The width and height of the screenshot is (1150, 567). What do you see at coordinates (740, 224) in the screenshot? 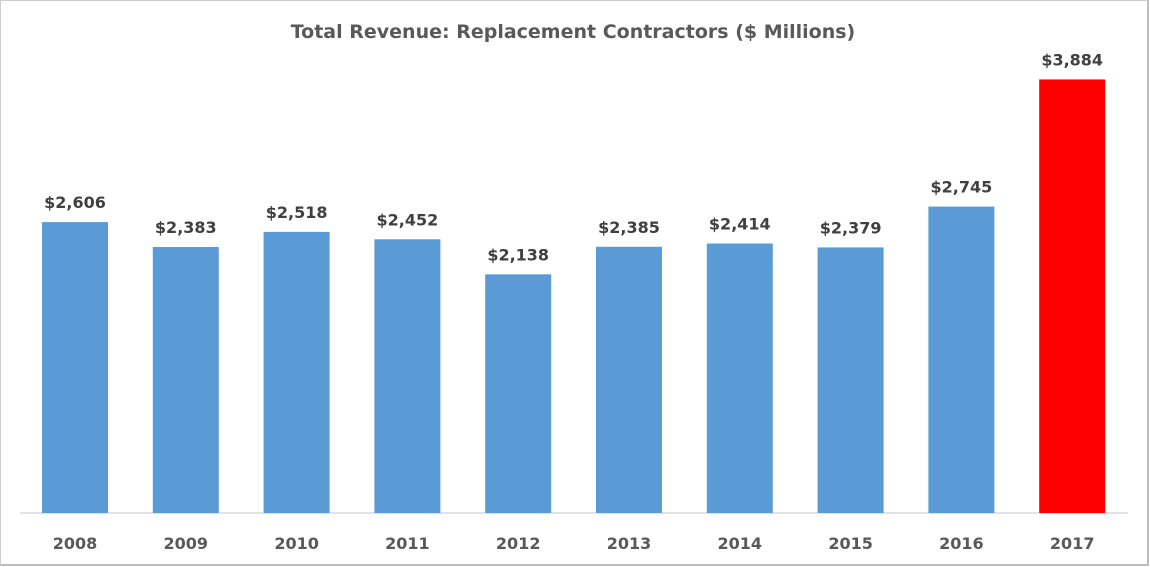
I see `data-label-2014: $2,414` at bounding box center [740, 224].